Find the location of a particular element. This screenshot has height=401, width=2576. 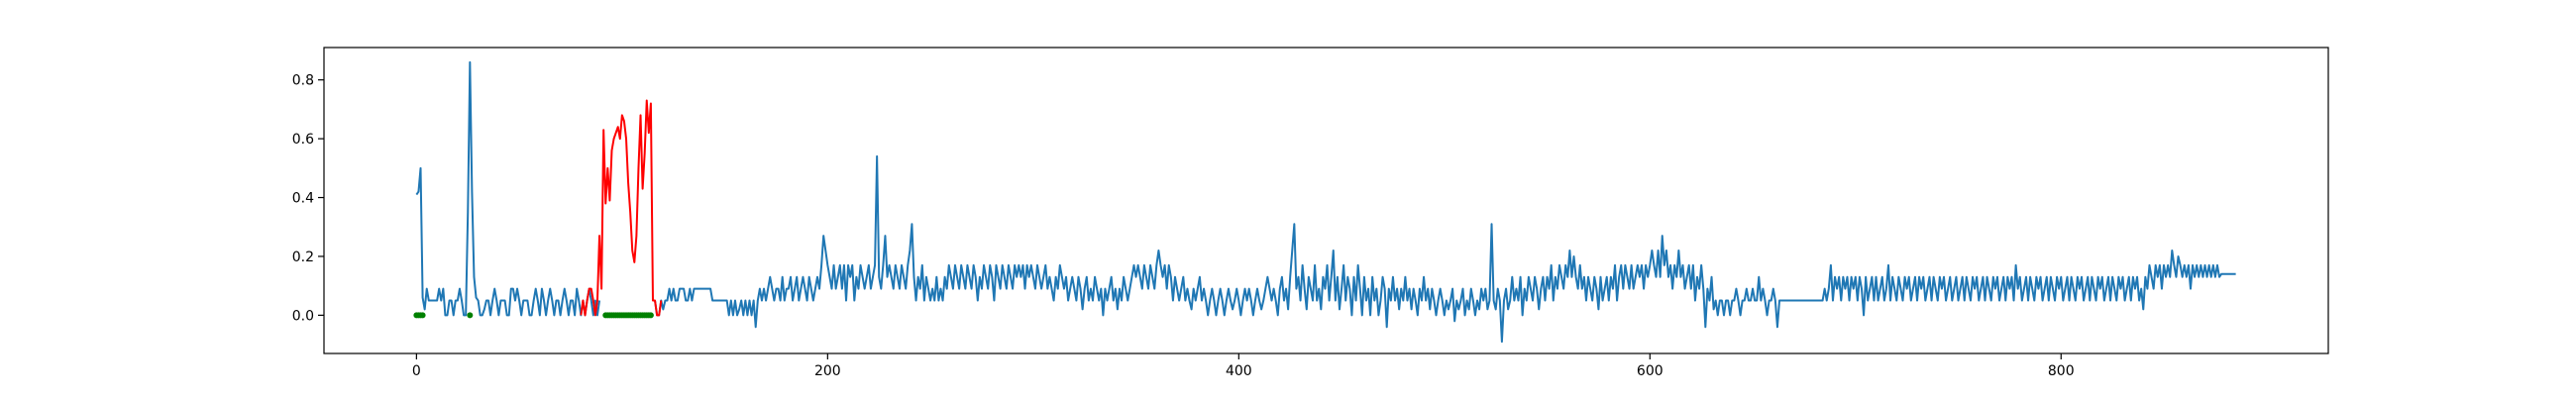

x-tick-label-1: 200 is located at coordinates (827, 371).